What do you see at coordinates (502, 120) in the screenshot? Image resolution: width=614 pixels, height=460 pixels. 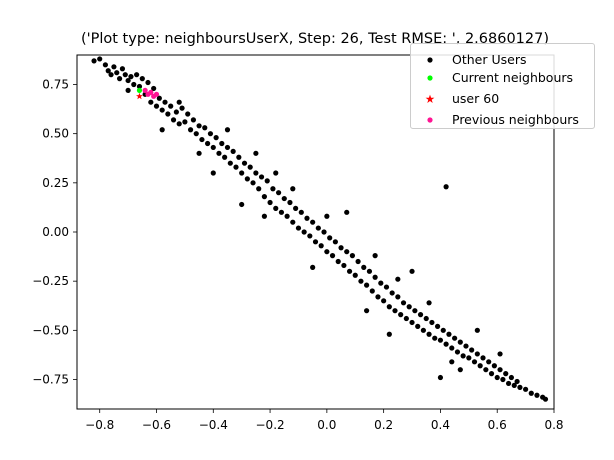 I see `legend-item-previous-neighbours: Previous neighbours` at bounding box center [502, 120].